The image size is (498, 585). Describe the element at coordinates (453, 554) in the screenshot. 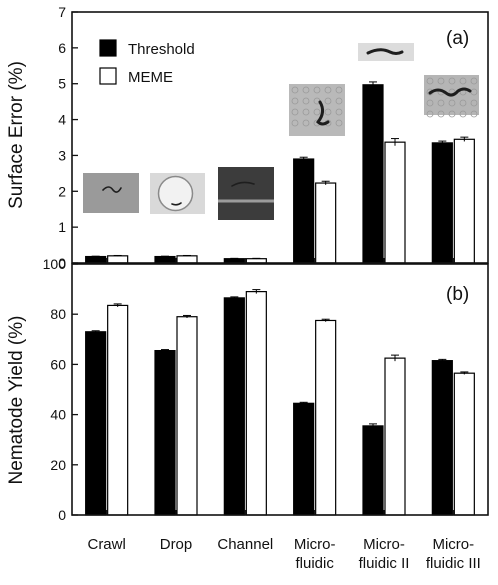

I see `category-label: Micro-fluidic III` at that location.